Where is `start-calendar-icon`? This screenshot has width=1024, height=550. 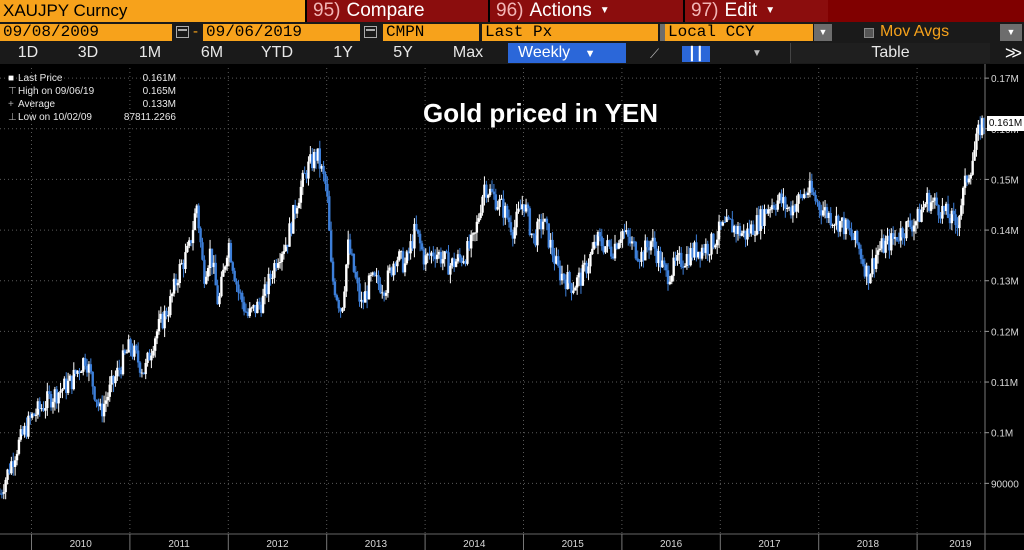
start-calendar-icon is located at coordinates (182, 32).